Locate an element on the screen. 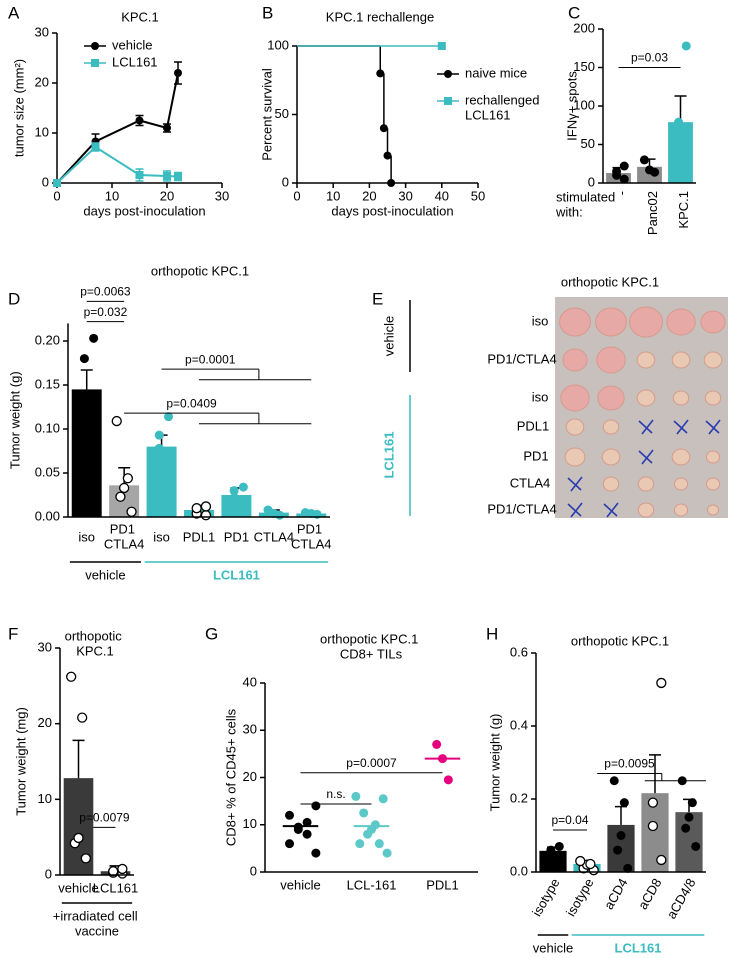  x-tick-label: vehicle is located at coordinates (300, 884).